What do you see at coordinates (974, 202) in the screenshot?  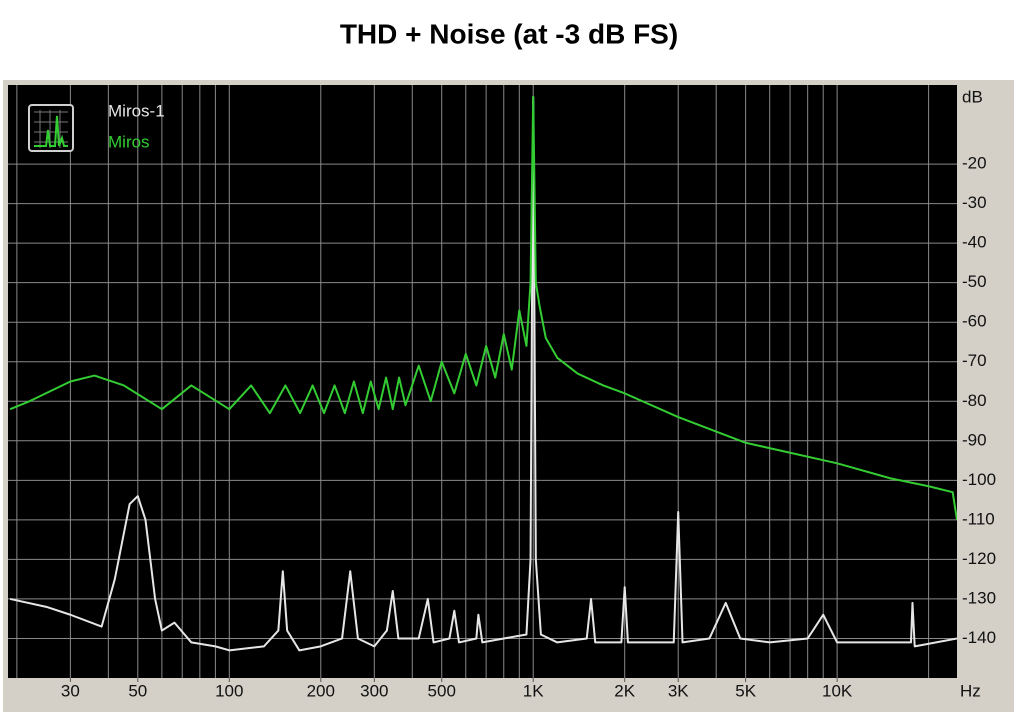 I see `y-tick-label: -30` at bounding box center [974, 202].